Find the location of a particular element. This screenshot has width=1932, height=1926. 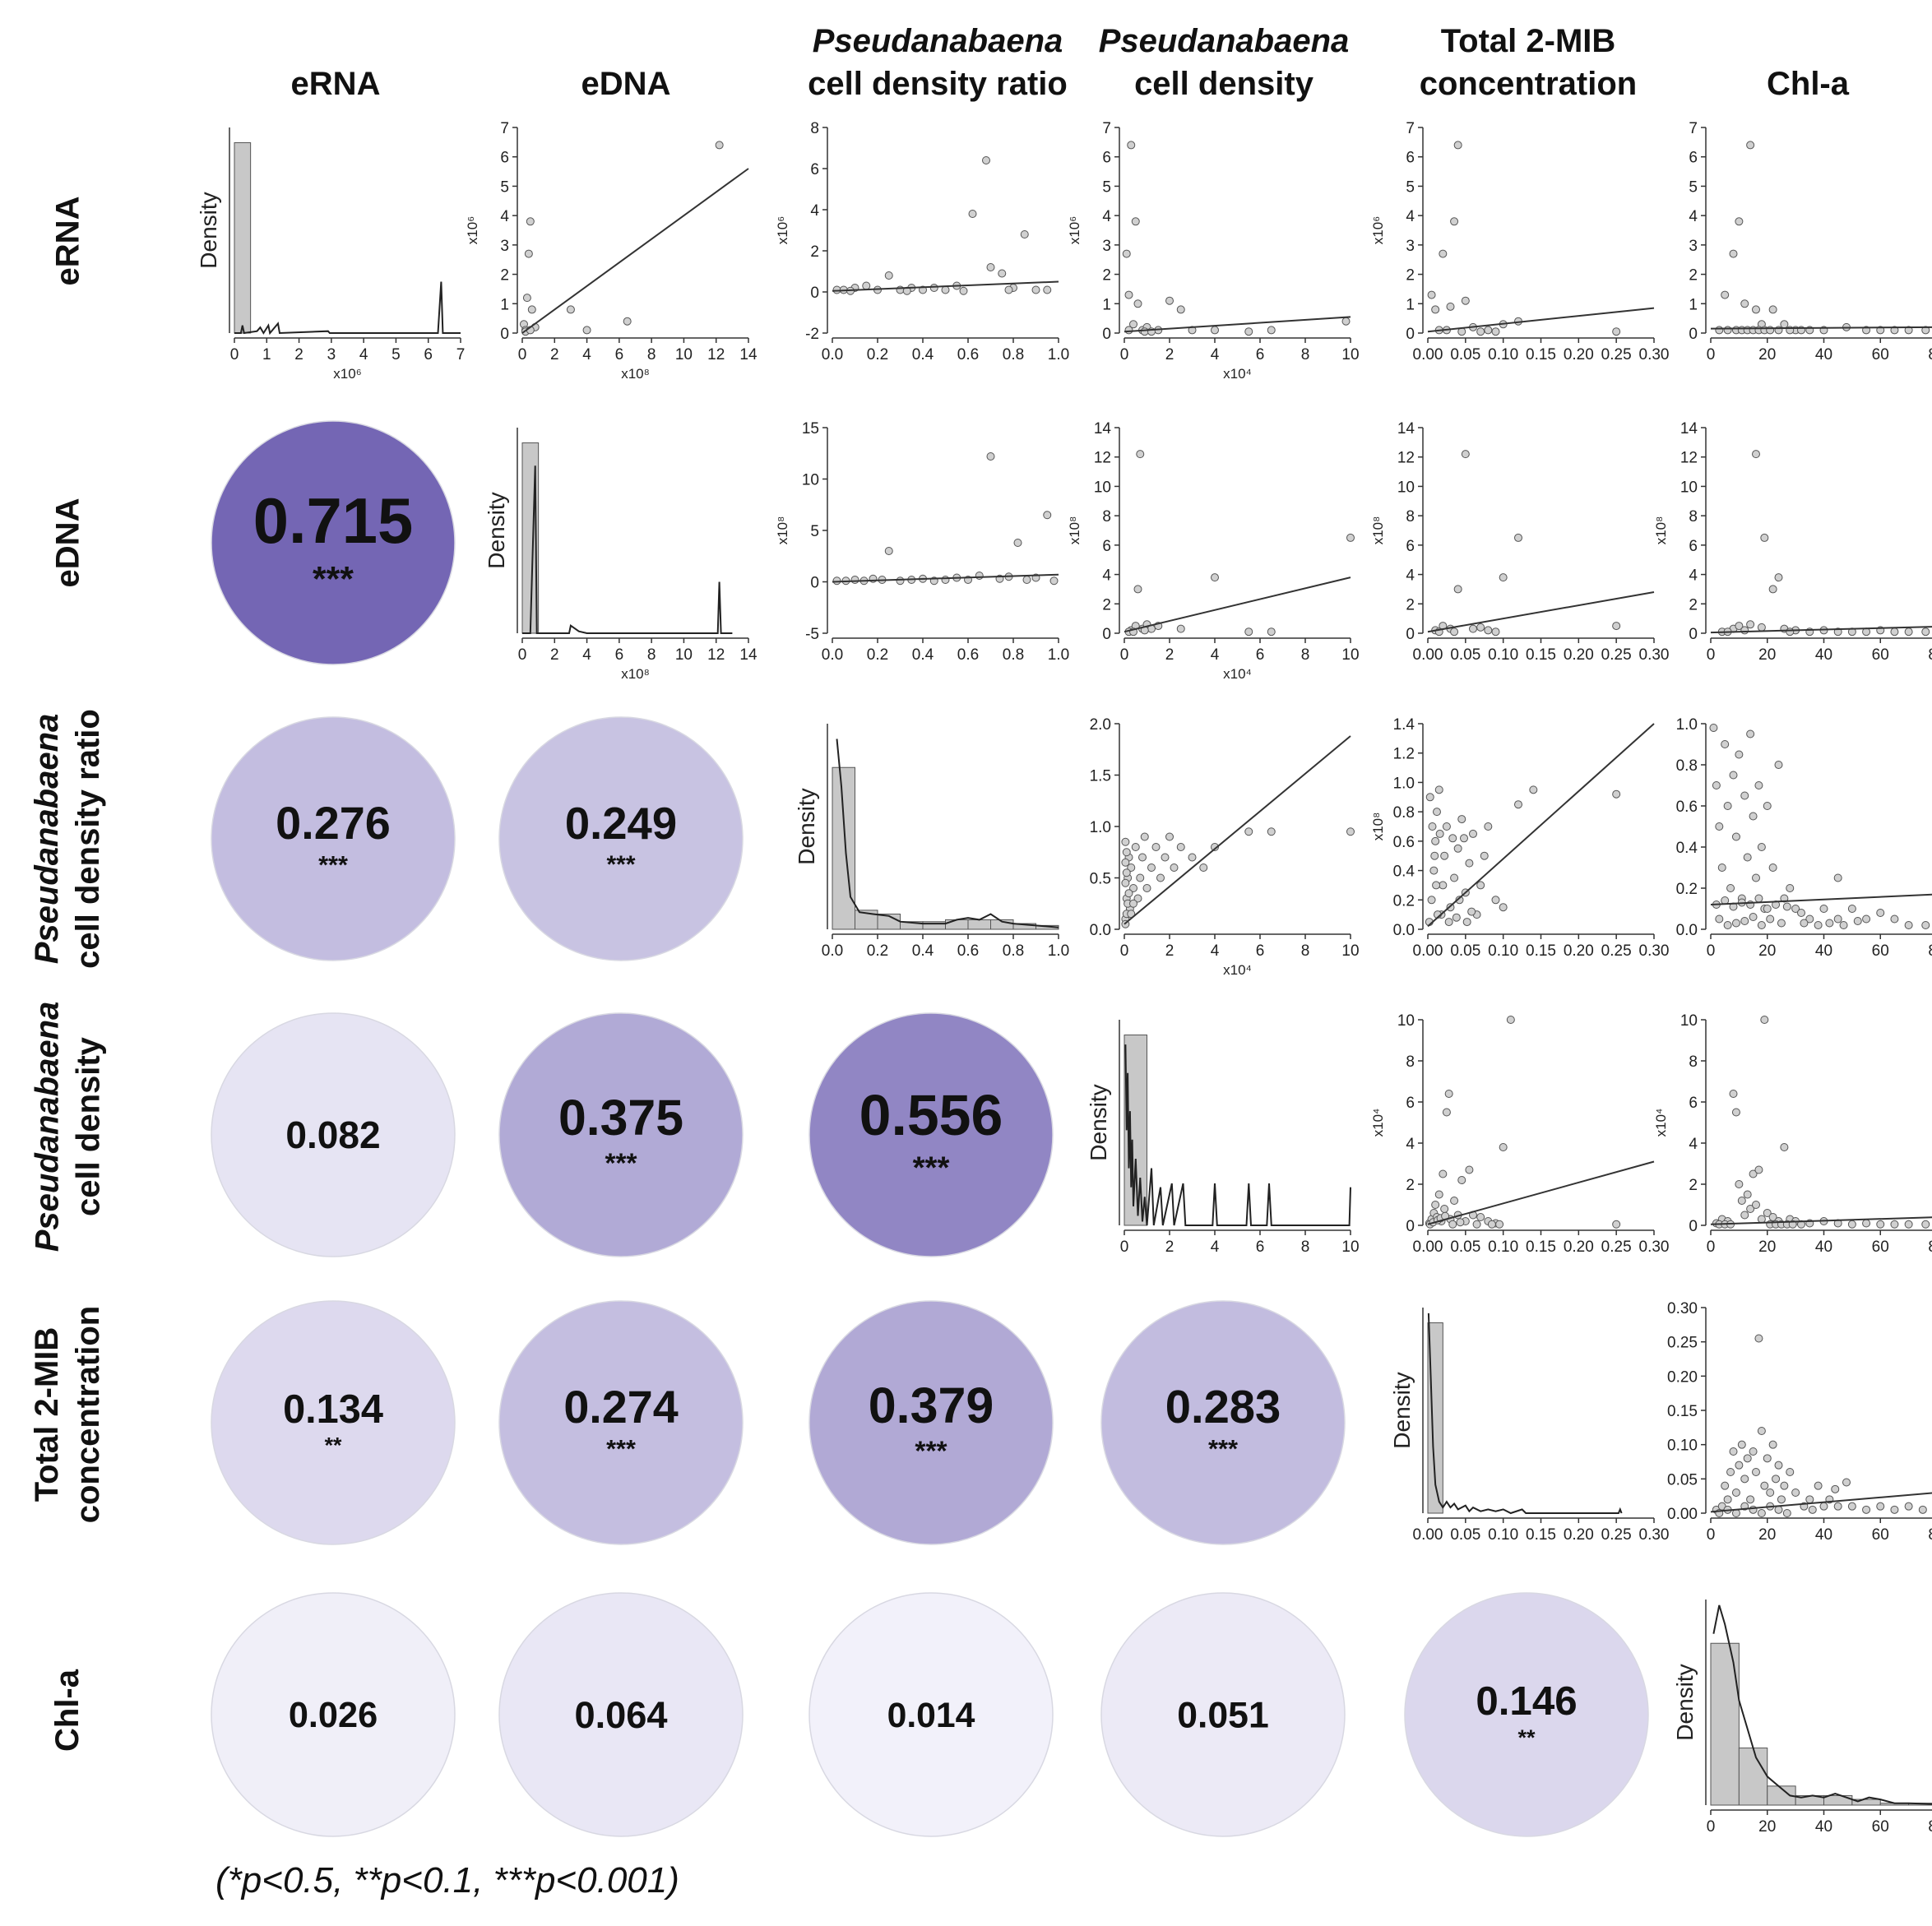

col-header-line2: cell density ratio is located at coordinates (938, 84).